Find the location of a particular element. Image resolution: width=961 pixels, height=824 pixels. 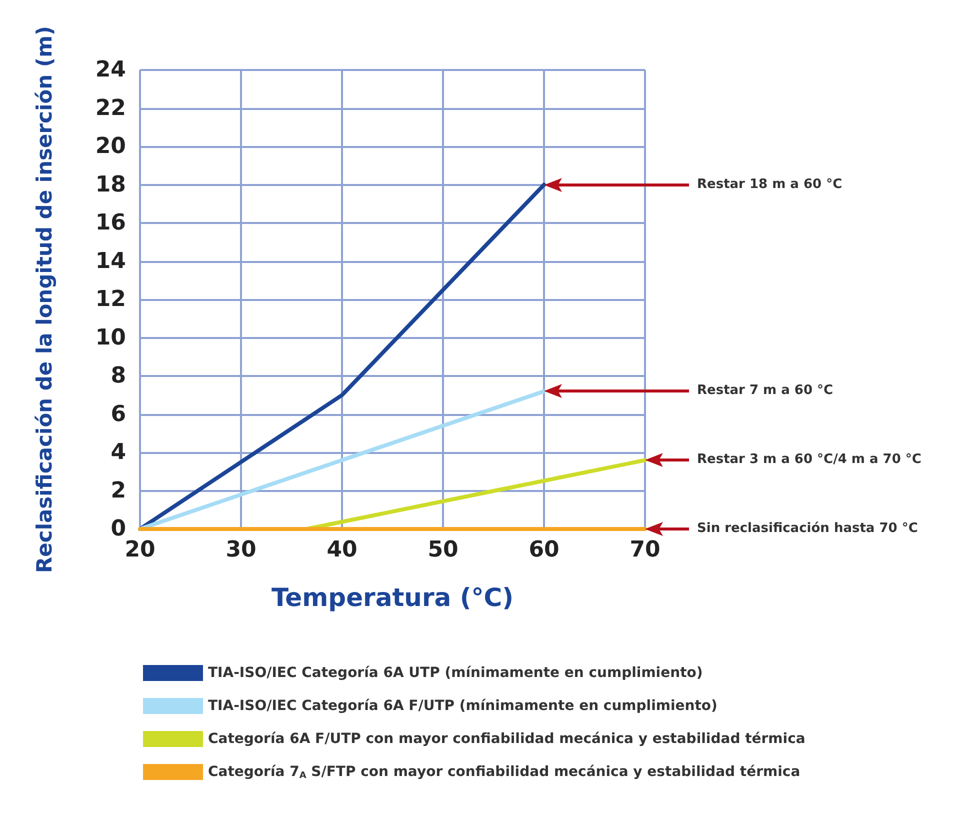

x-tick-label: 70 is located at coordinates (645, 550).